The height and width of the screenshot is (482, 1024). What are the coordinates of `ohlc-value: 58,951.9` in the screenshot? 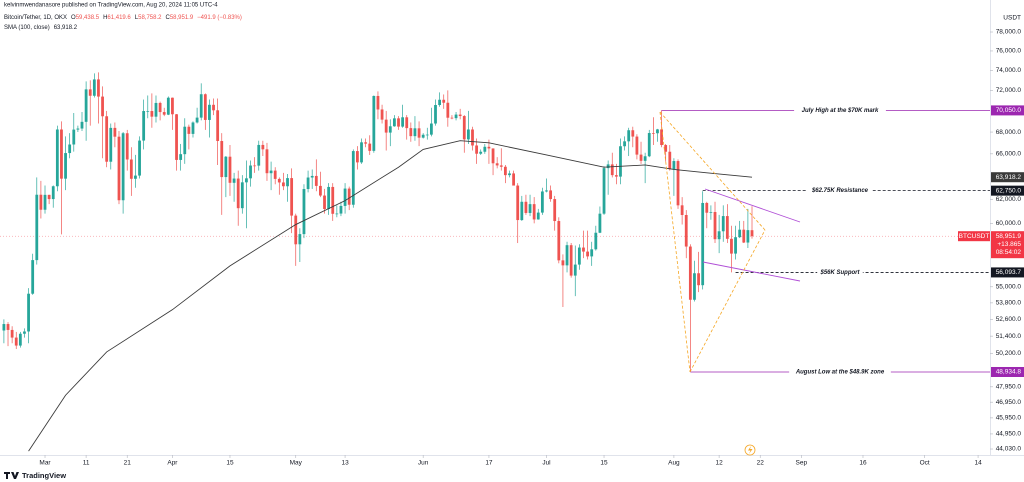 It's located at (182, 18).